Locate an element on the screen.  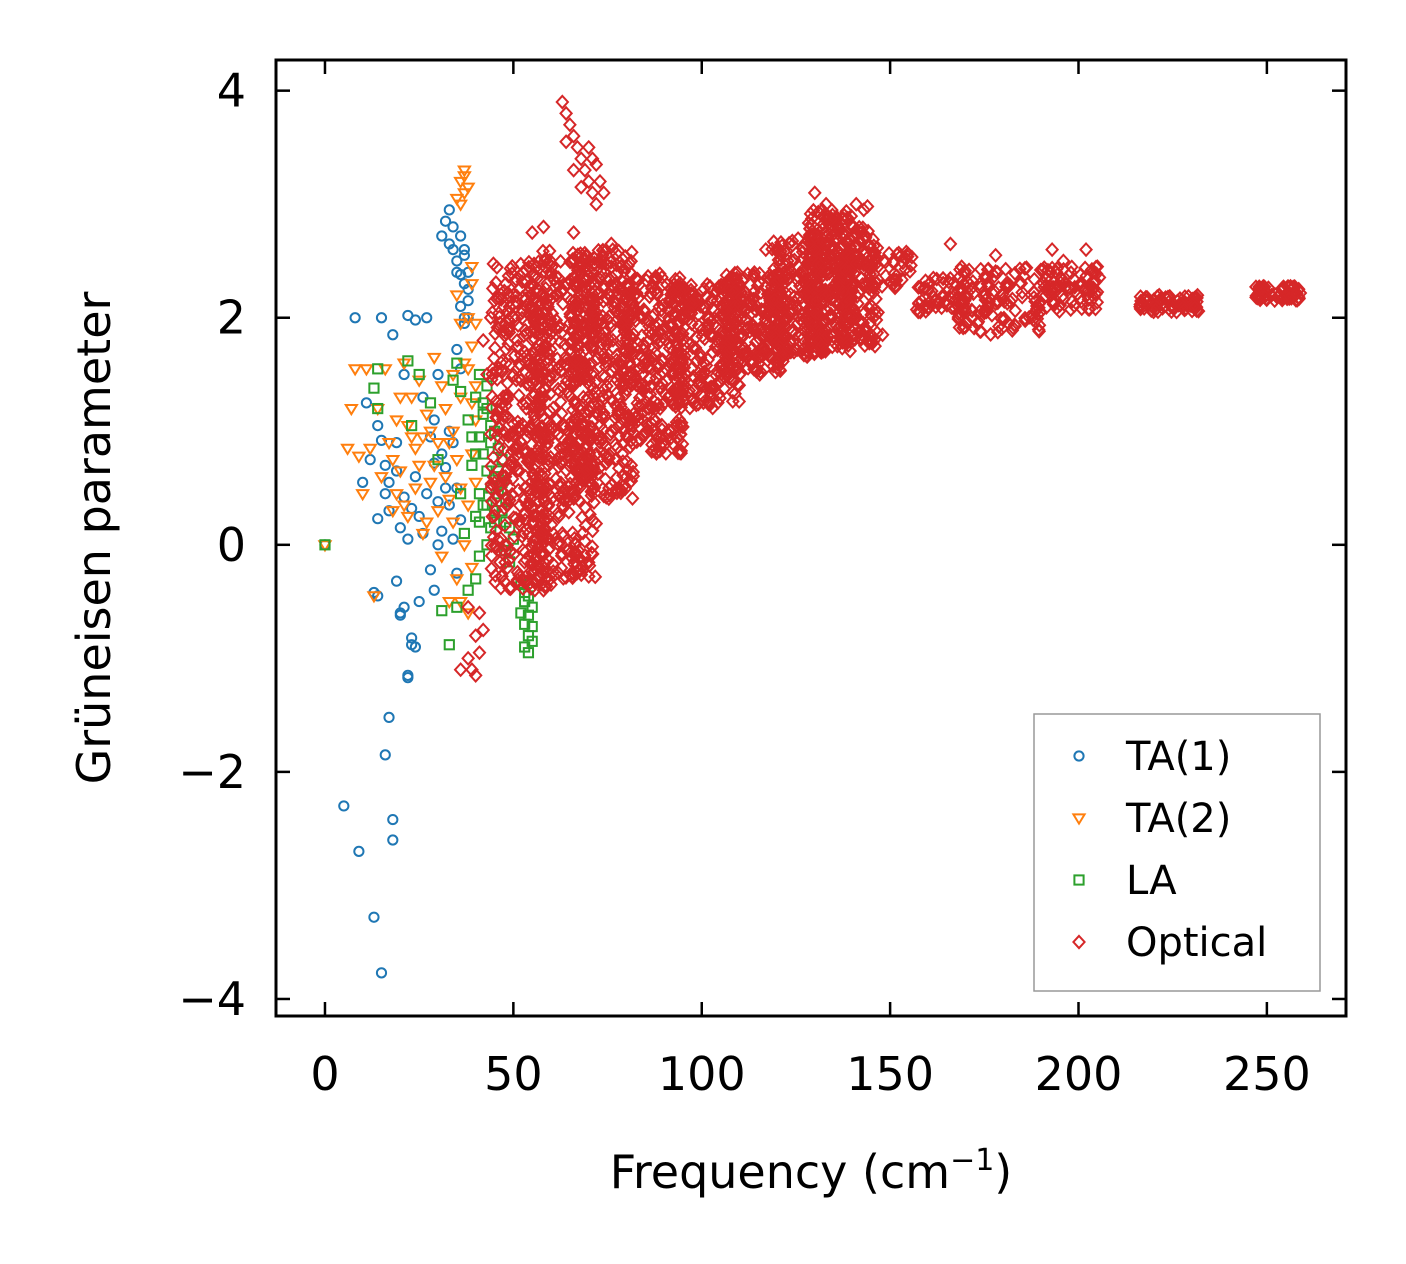
legend-label: LA is located at coordinates (1151, 881).